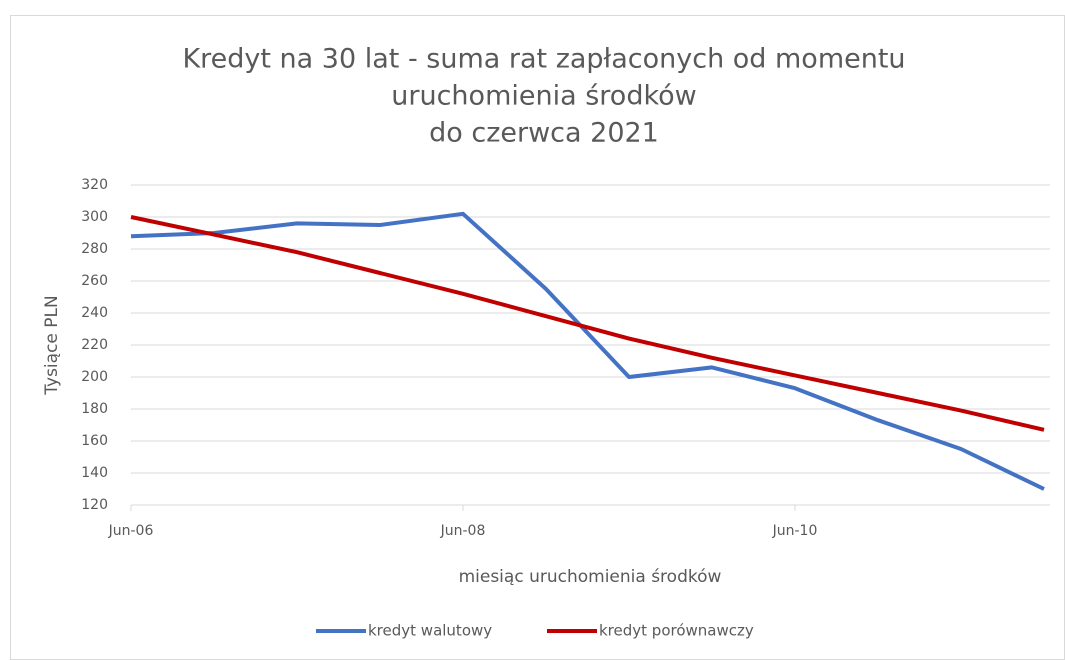 Image resolution: width=1065 pixels, height=660 pixels. What do you see at coordinates (94, 281) in the screenshot?
I see `y-tick-label: 260` at bounding box center [94, 281].